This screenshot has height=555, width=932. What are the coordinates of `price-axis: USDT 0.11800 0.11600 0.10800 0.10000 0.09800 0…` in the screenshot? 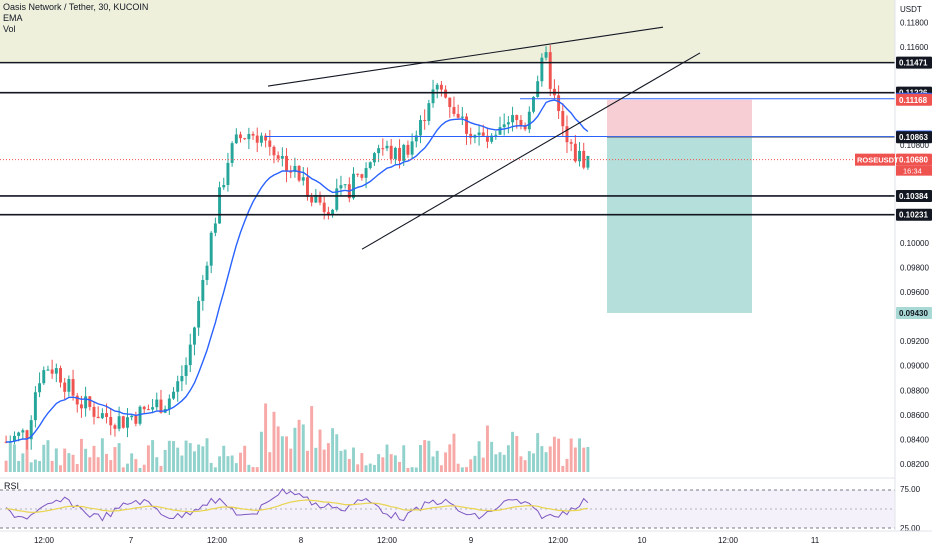 It's located at (893, 275).